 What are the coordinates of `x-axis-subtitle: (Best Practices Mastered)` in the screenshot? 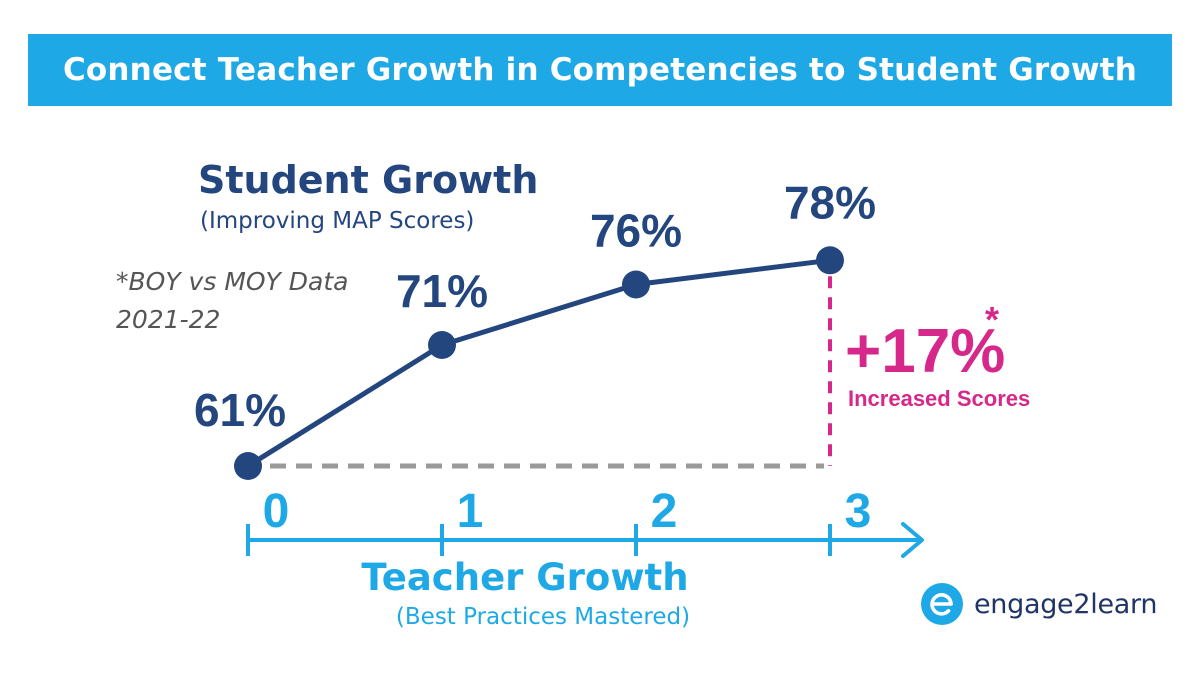 It's located at (543, 617).